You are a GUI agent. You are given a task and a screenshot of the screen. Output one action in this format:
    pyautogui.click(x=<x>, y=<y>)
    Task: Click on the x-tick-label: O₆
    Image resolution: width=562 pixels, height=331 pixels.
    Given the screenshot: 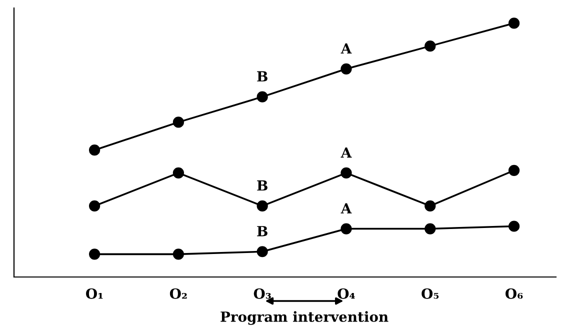 What is the action you would take?
    pyautogui.click(x=514, y=293)
    